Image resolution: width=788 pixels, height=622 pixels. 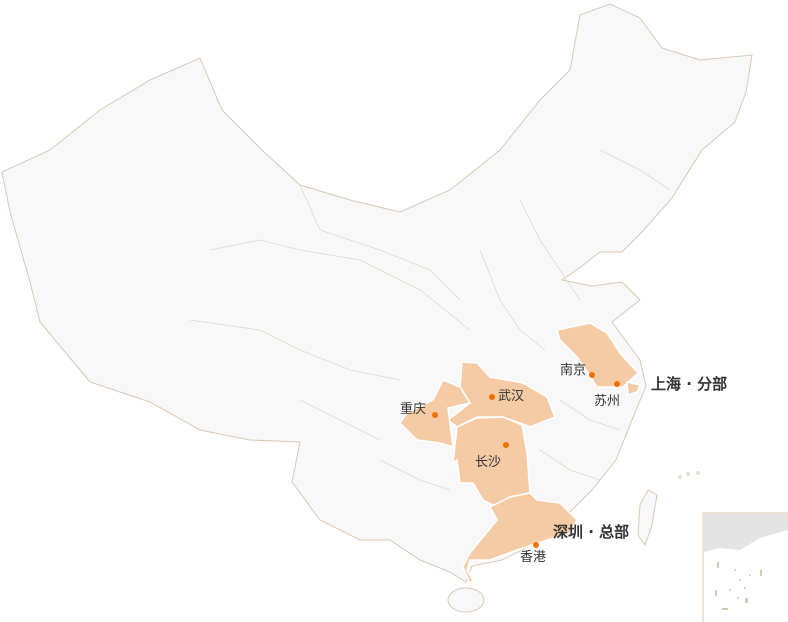 I want to click on city-label-changsha: 长沙, so click(x=488, y=462).